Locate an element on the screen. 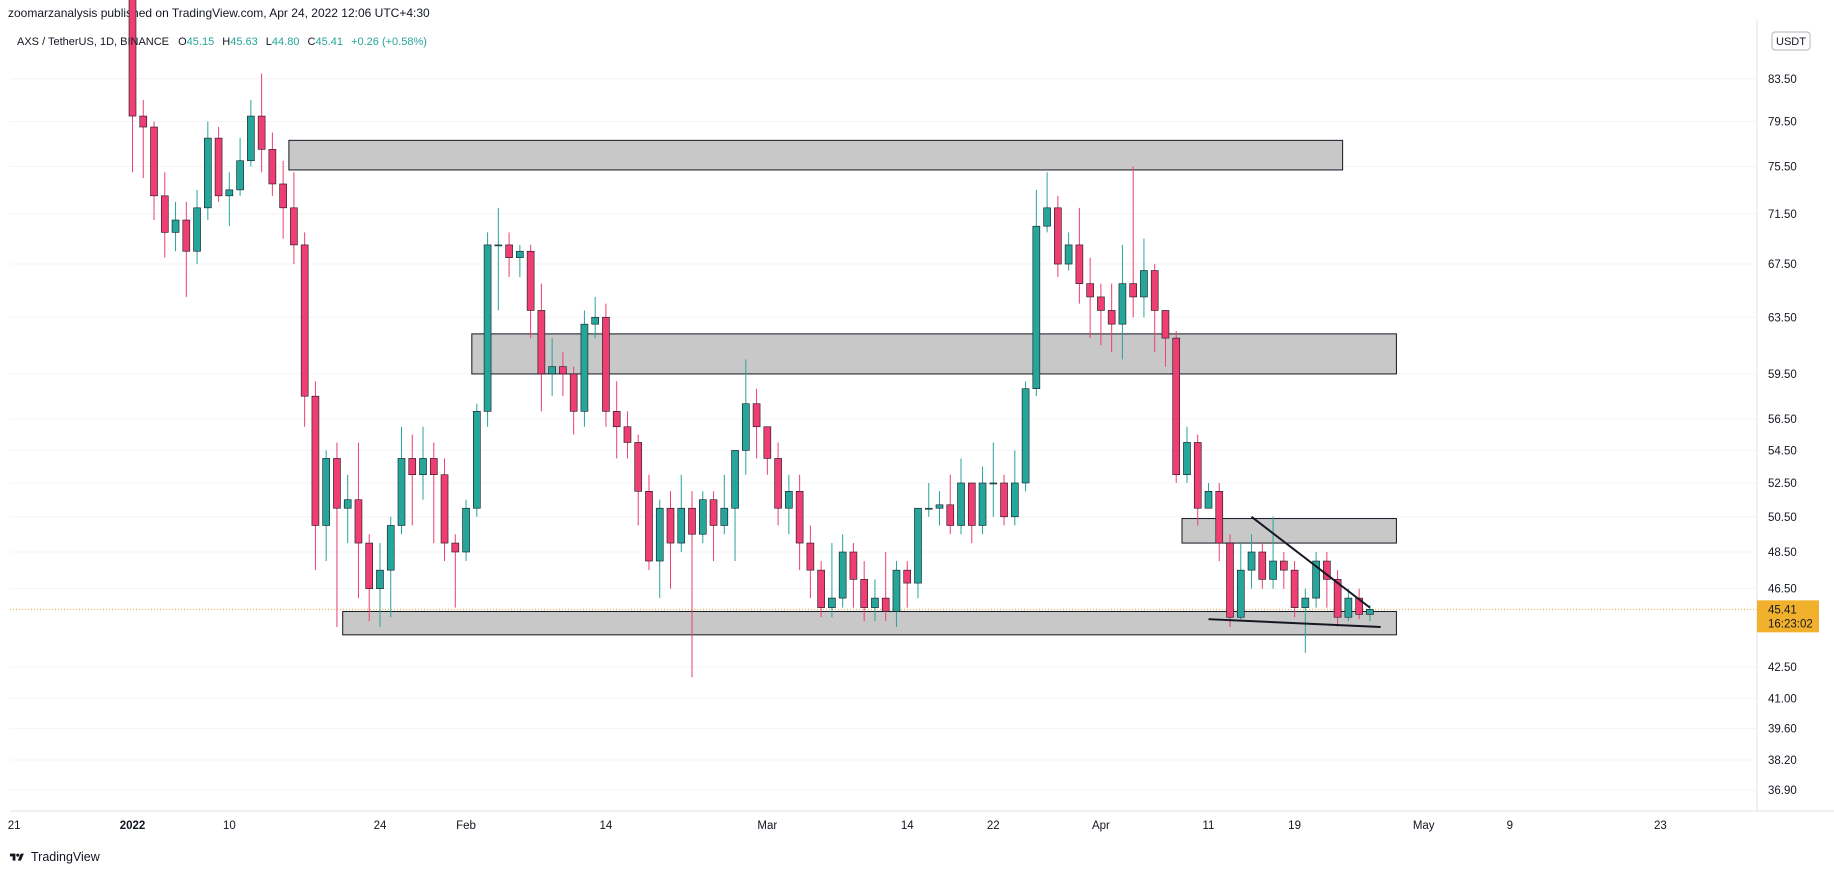 This screenshot has height=875, width=1834. price-tick-label: 48.50 is located at coordinates (1782, 553).